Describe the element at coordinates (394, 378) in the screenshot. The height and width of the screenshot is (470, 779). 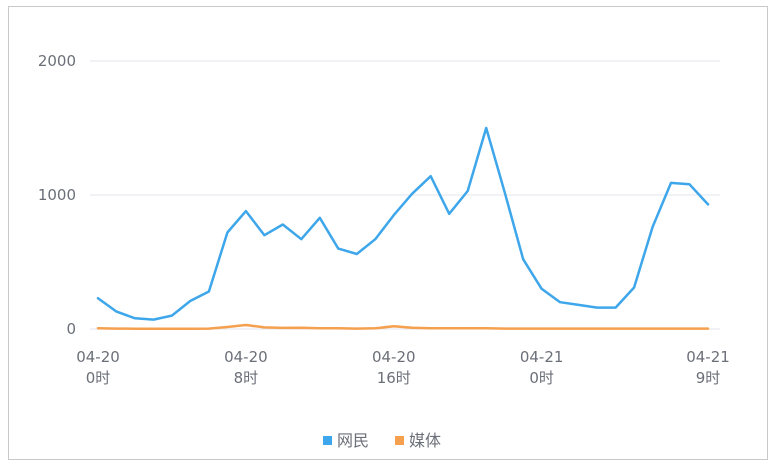
I see `x-tick-label-hour: 16时` at that location.